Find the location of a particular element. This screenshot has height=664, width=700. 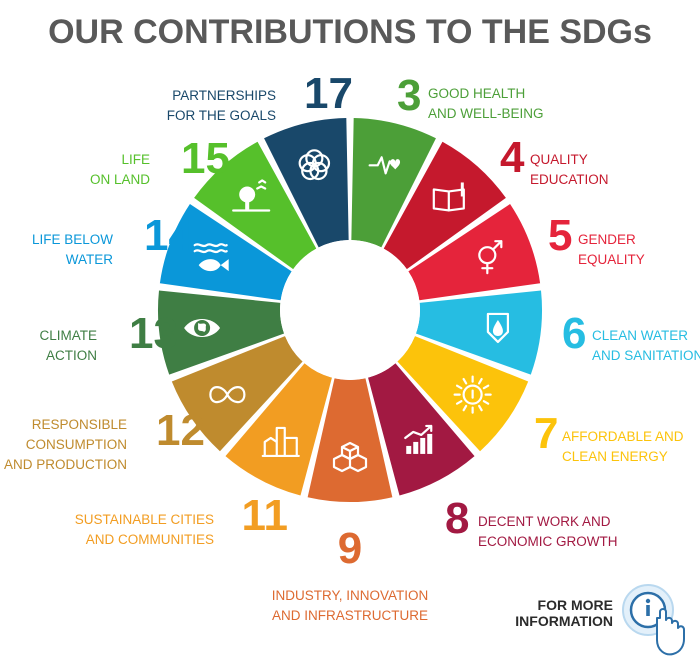

goal-label-8-line-1: DECENT WORK AND is located at coordinates (544, 521).